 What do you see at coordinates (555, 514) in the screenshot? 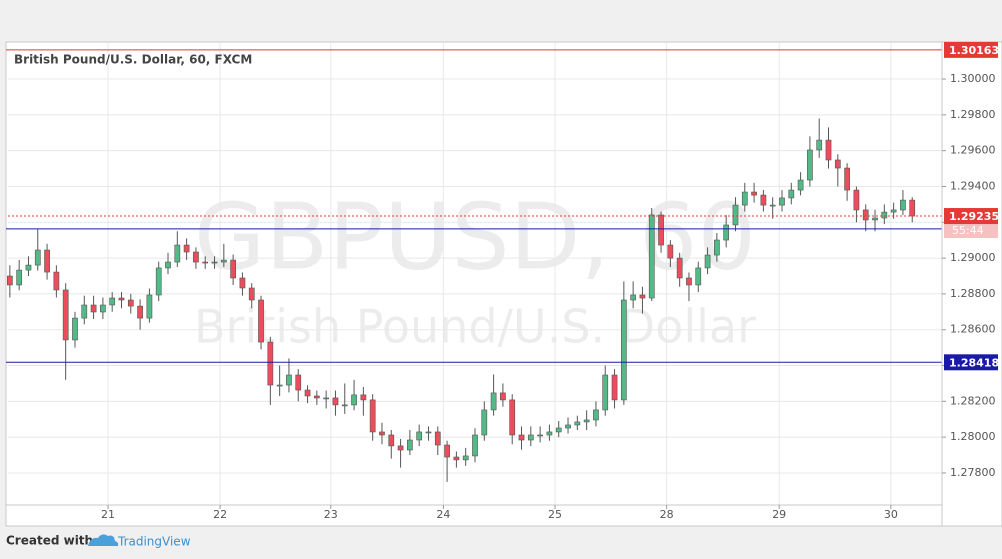
I see `x-tick-label: 25` at bounding box center [555, 514].